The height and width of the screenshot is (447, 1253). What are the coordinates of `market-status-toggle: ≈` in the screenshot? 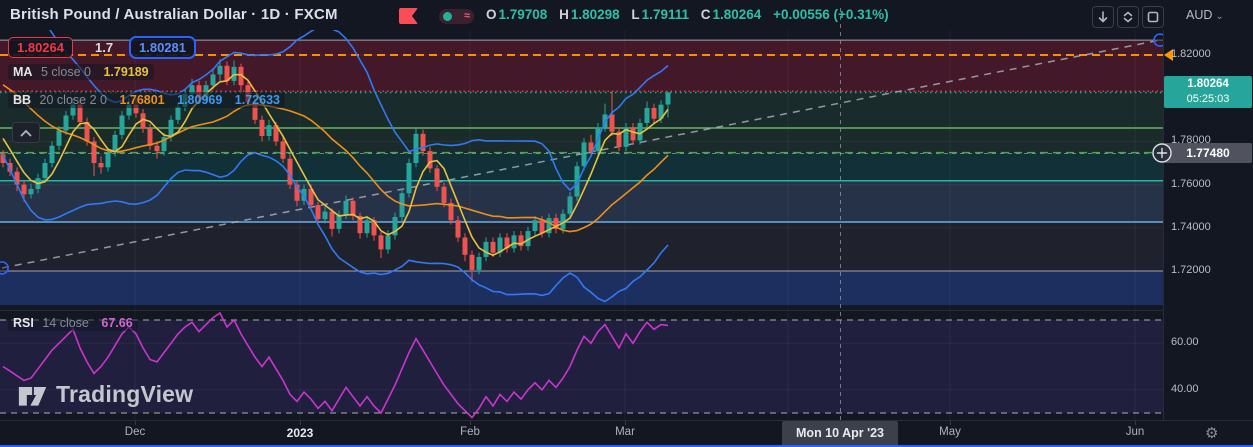 It's located at (456, 16).